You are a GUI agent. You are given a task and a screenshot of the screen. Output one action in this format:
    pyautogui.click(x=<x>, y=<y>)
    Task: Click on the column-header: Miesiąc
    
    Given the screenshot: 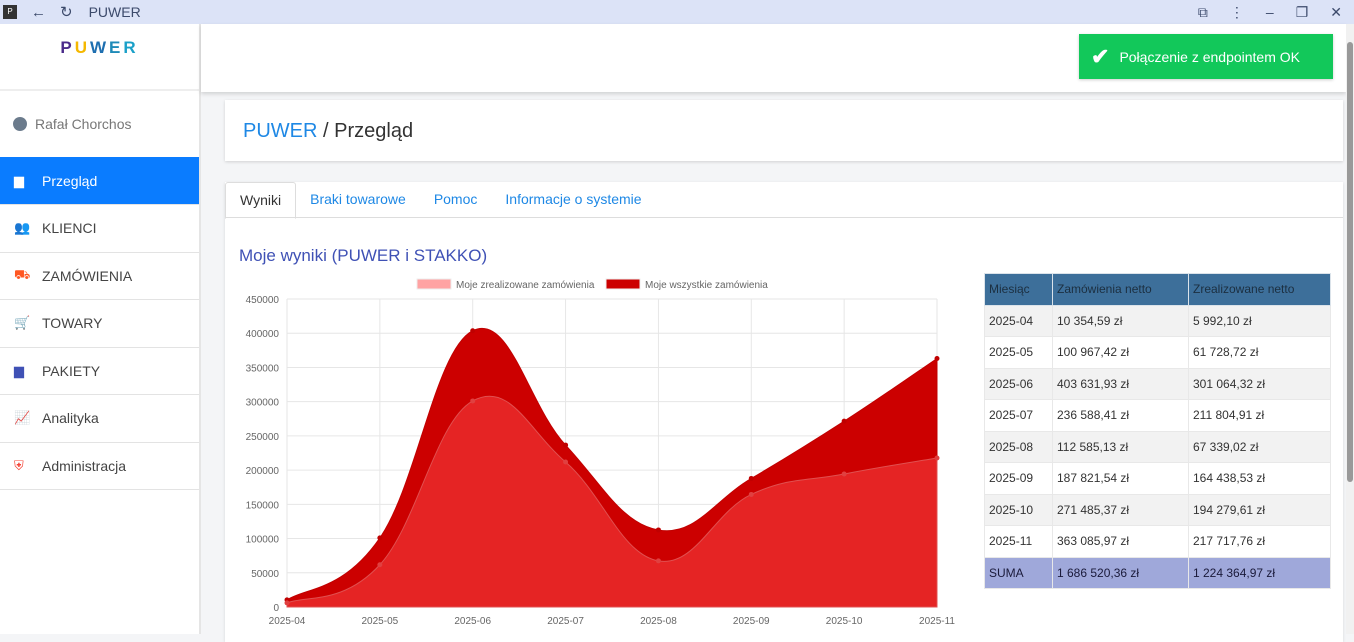 What is the action you would take?
    pyautogui.click(x=1018, y=289)
    